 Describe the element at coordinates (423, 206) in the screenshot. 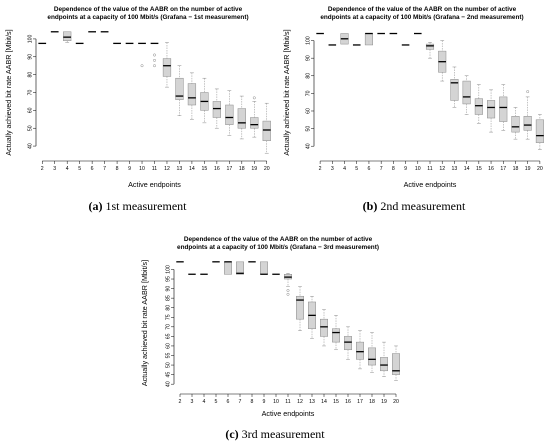

I see `caption-text: 2nd measurement` at that location.